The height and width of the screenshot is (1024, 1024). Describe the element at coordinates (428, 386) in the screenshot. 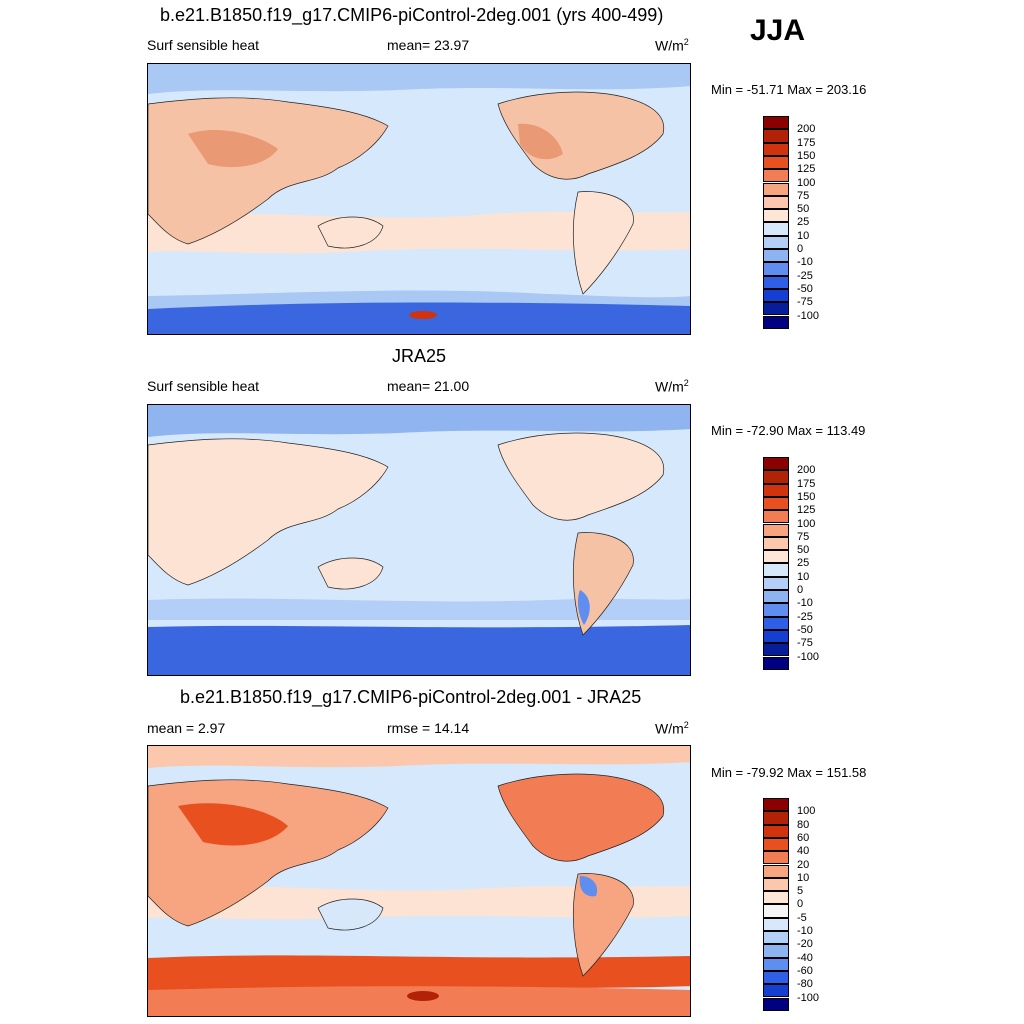

I see `panel-2-mean-label: mean= 21.00` at that location.